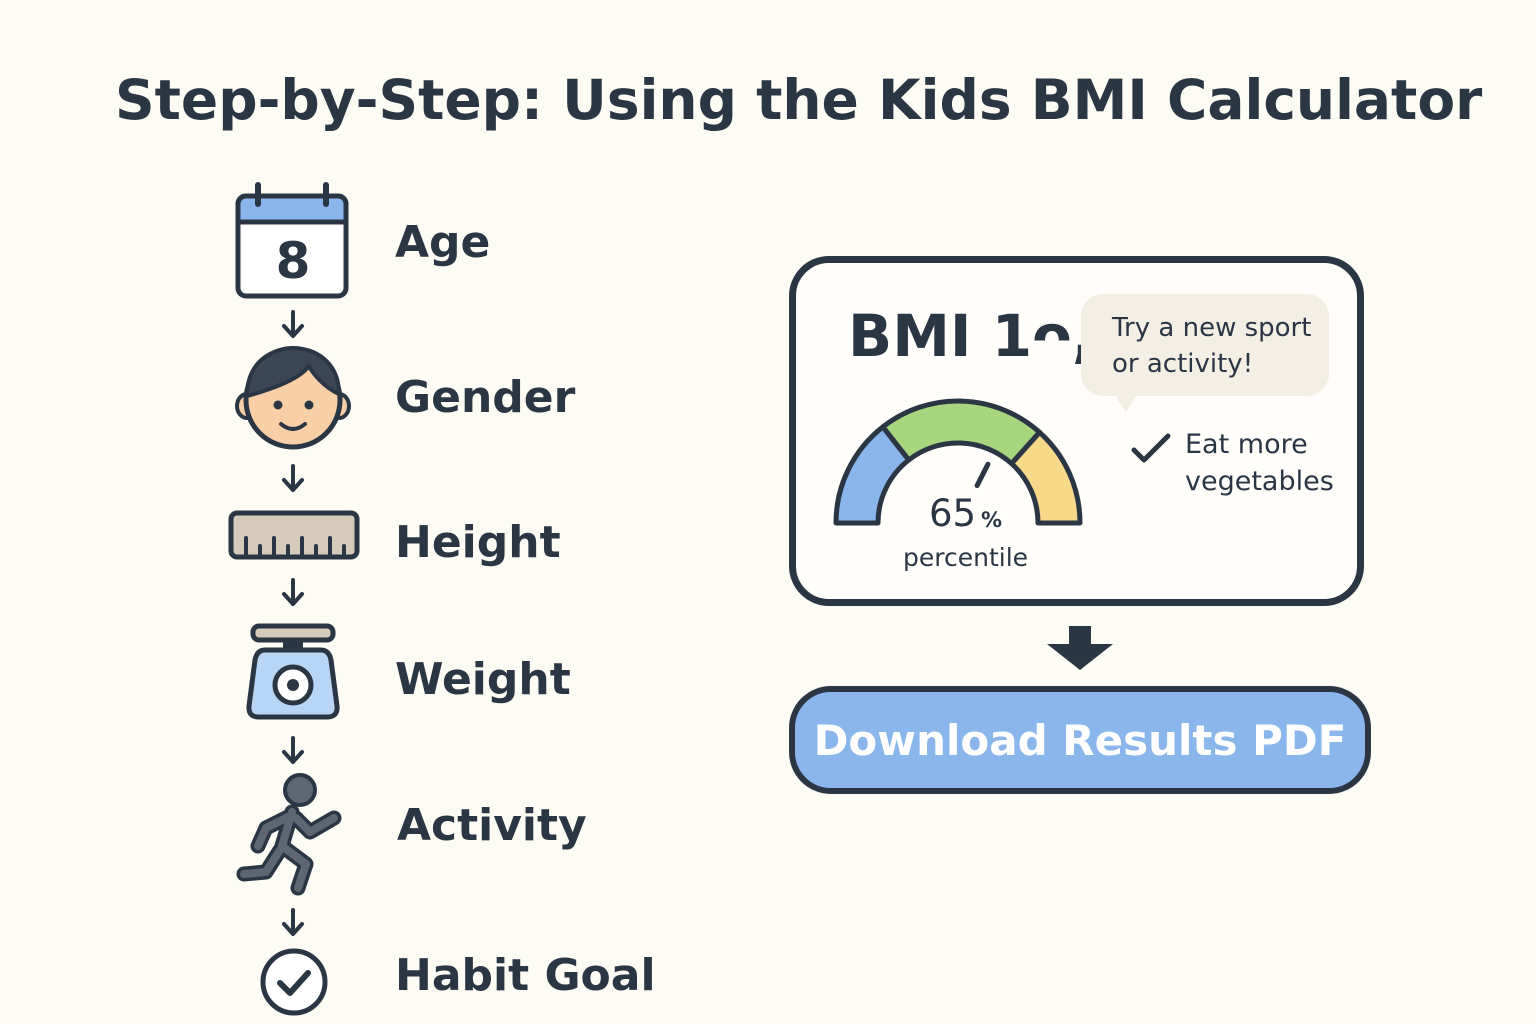 This screenshot has height=1024, width=1536. What do you see at coordinates (966, 557) in the screenshot?
I see `percentile-label: percentile` at bounding box center [966, 557].